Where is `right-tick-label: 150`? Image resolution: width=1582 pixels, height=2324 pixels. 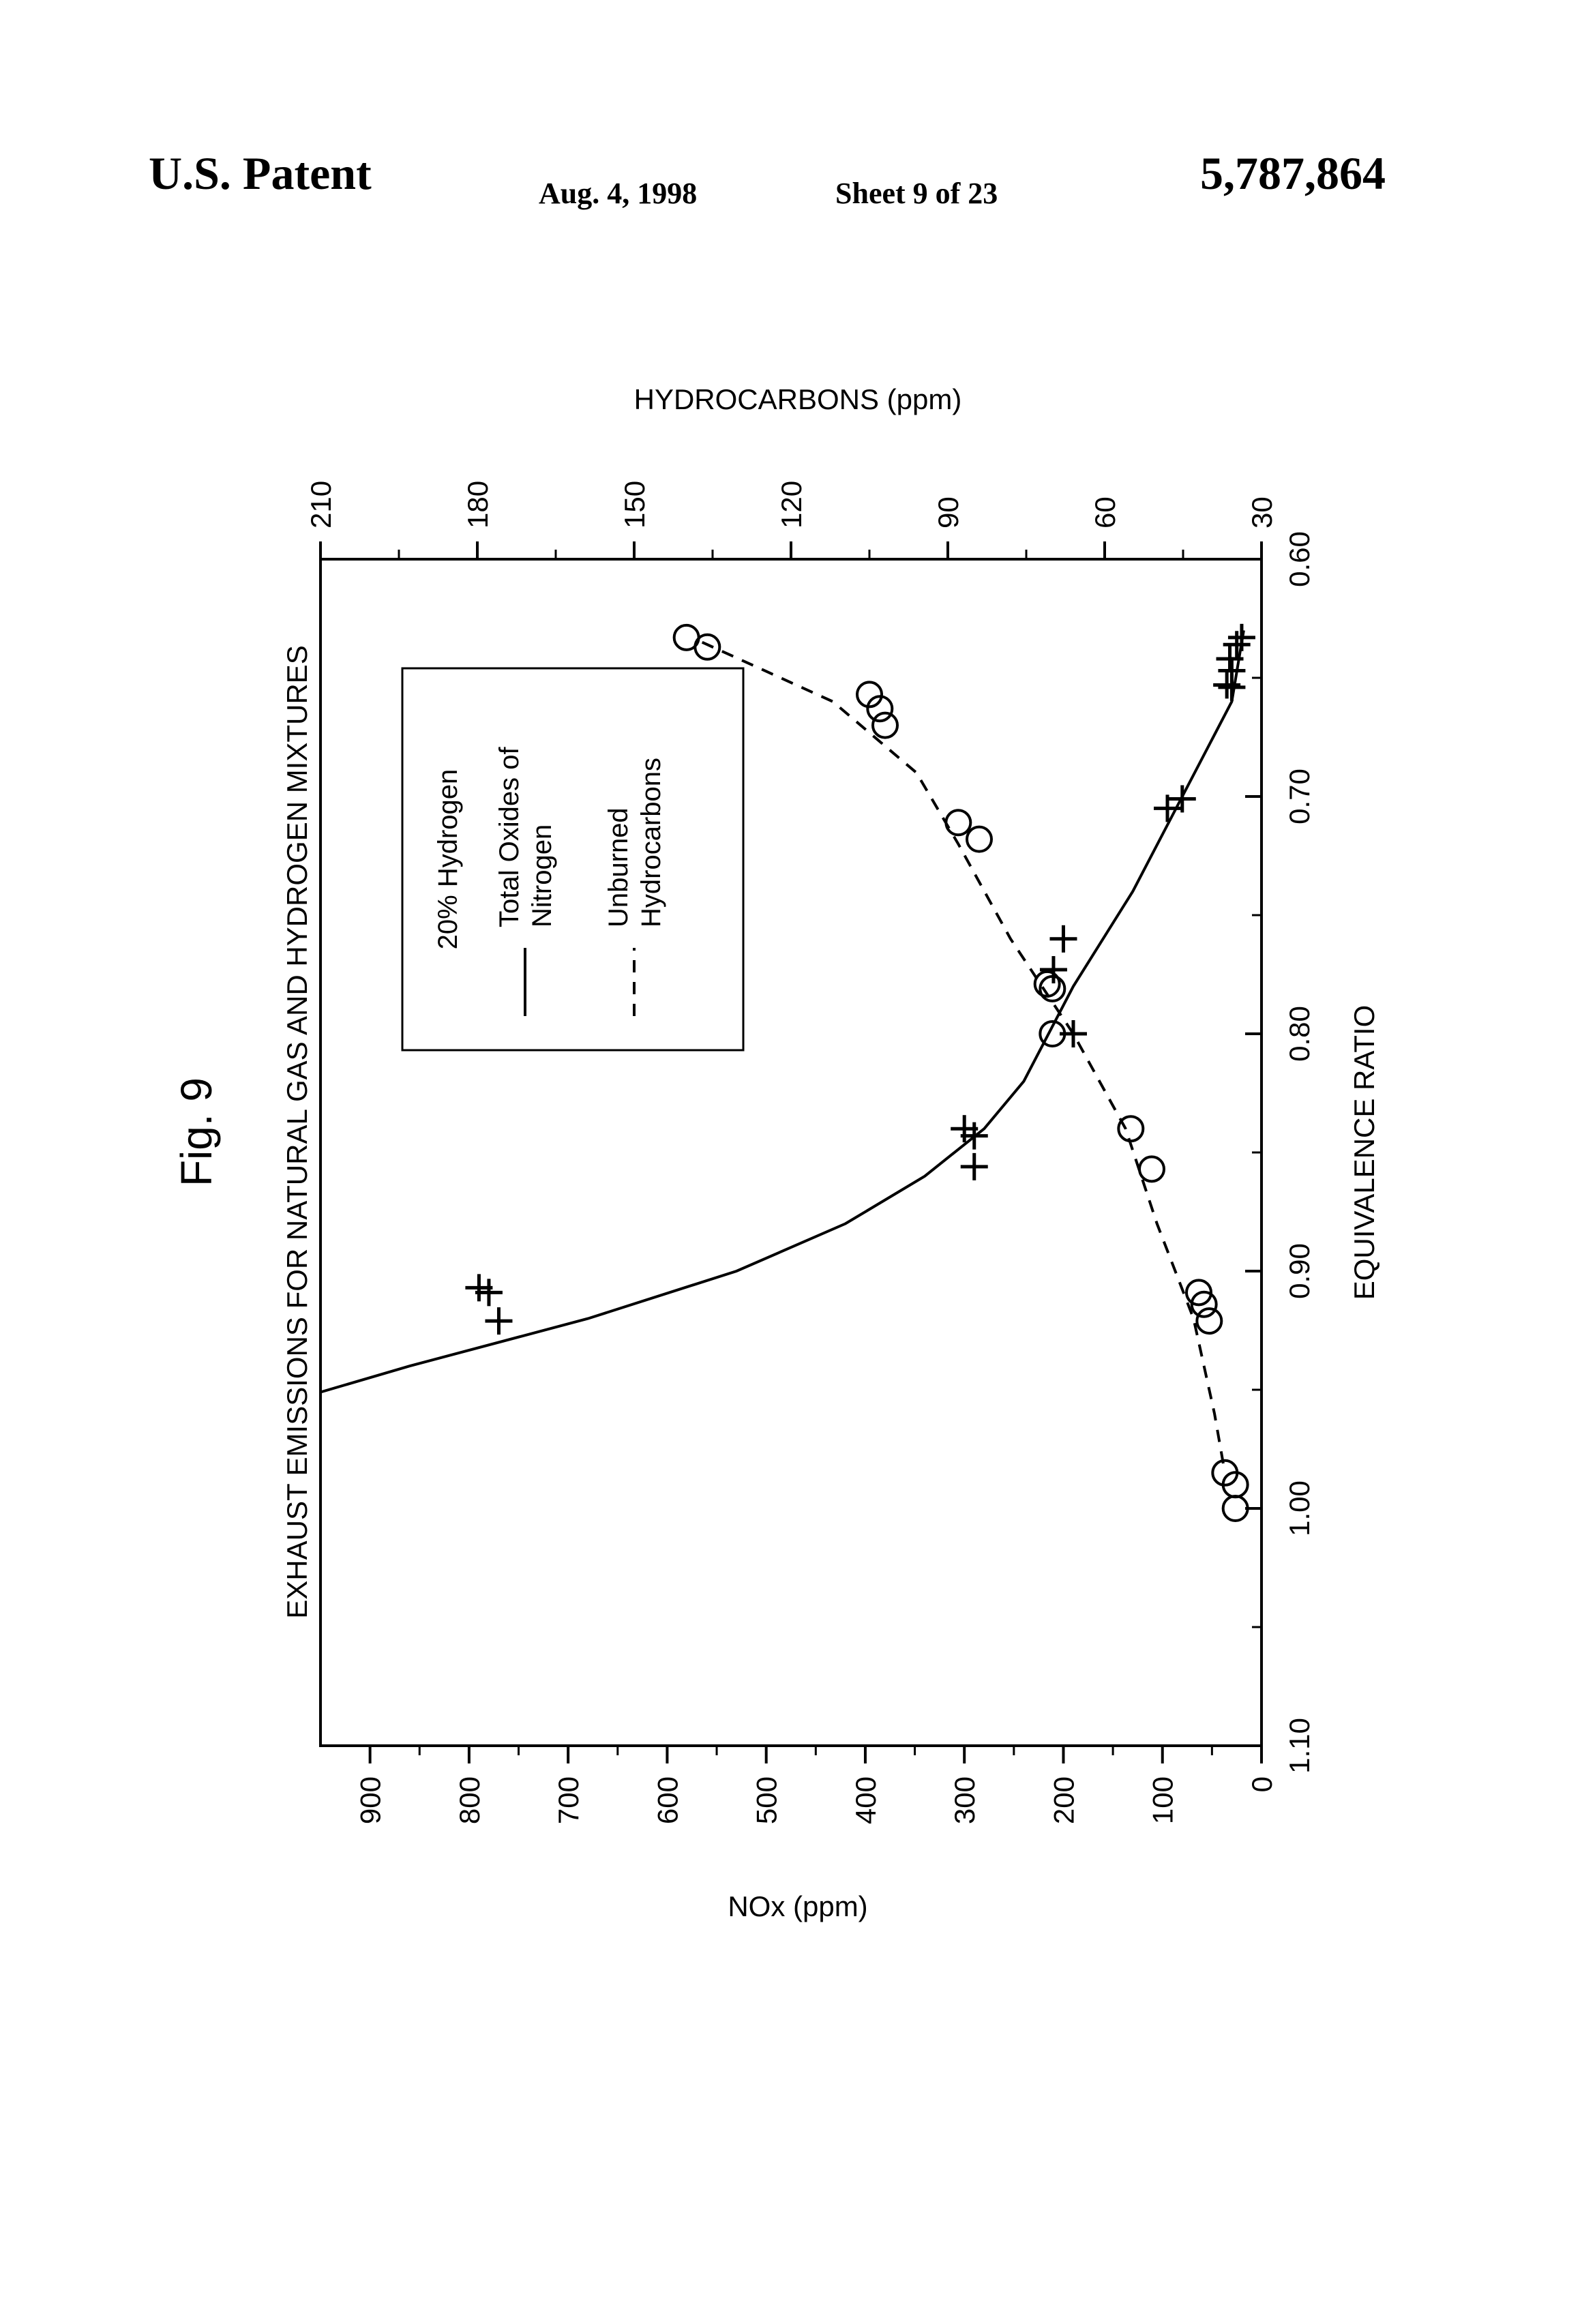 right-tick-label: 150 is located at coordinates (634, 504).